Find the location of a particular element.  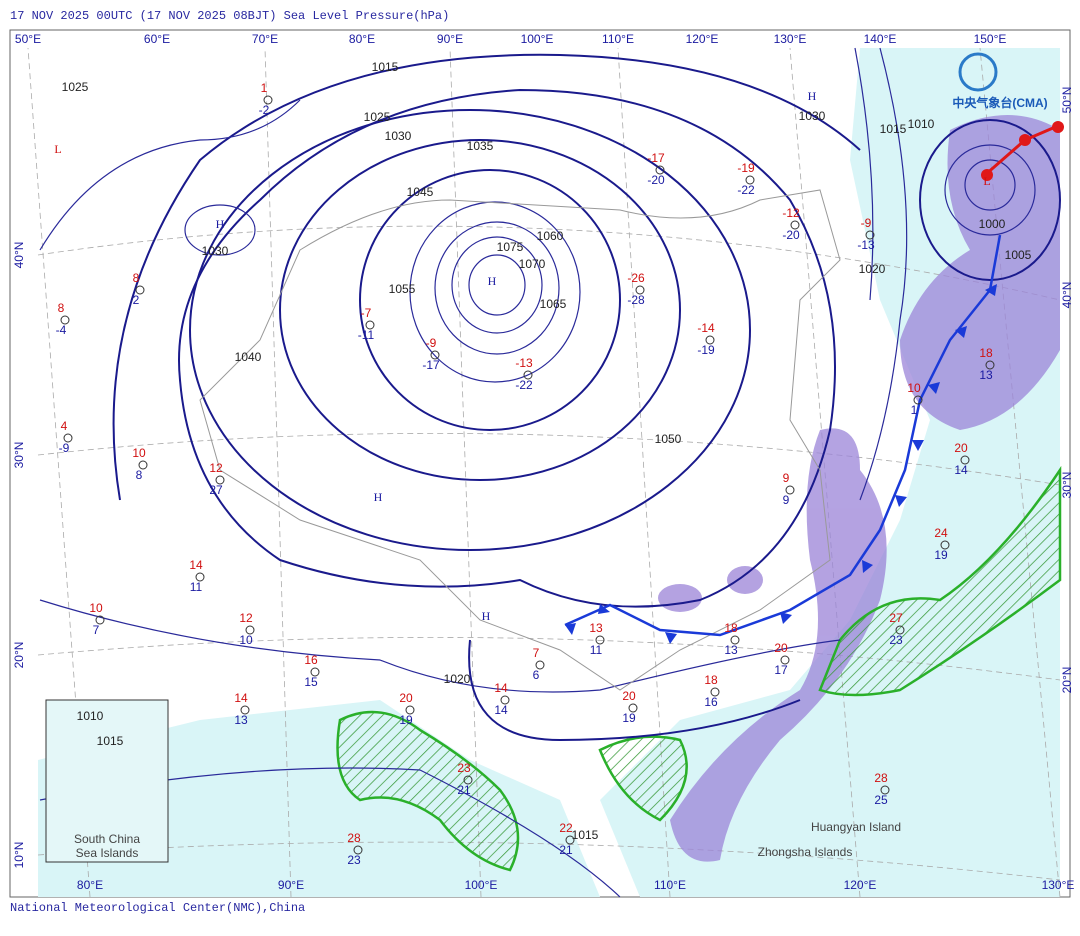

isobar-label: 1055 is located at coordinates (402, 289).